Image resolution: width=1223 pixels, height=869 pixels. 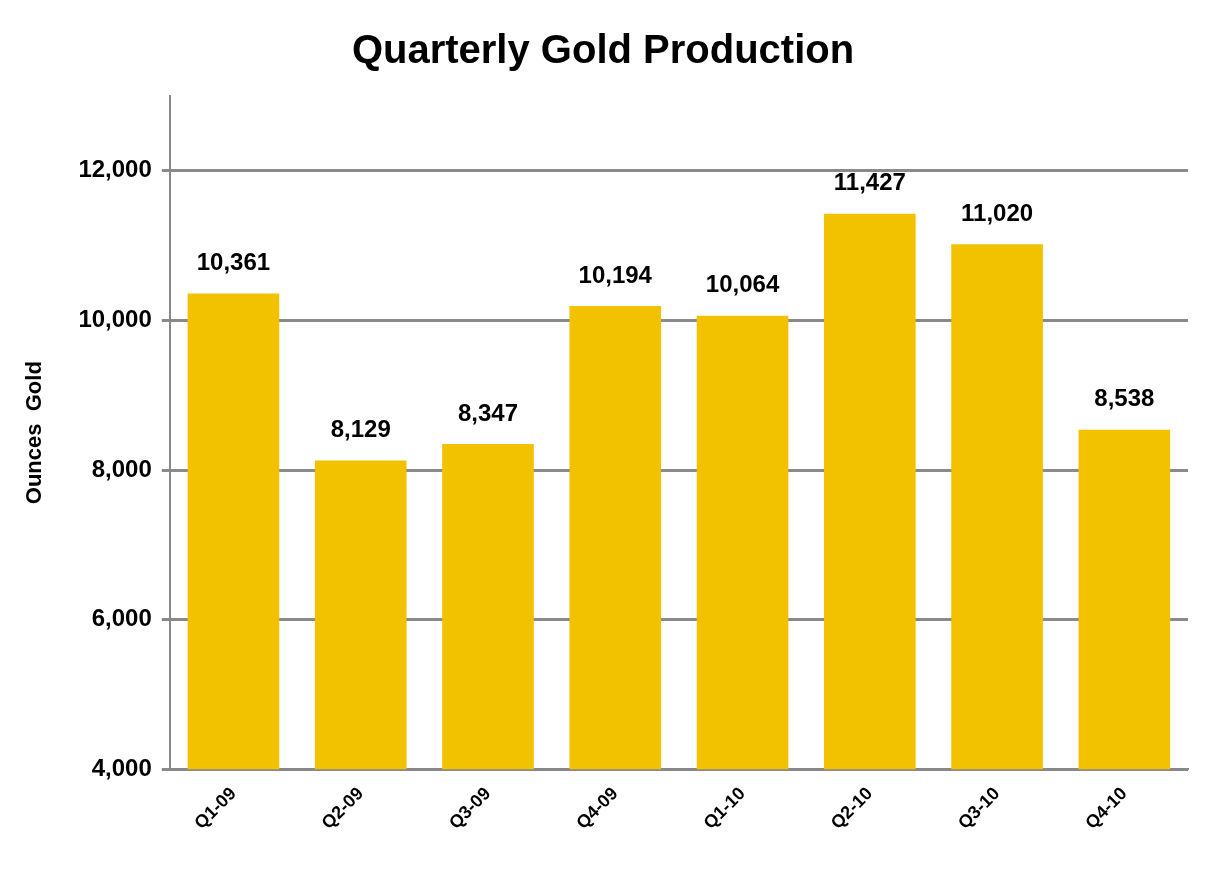 What do you see at coordinates (121, 767) in the screenshot?
I see `y-tick-label: 4,000` at bounding box center [121, 767].